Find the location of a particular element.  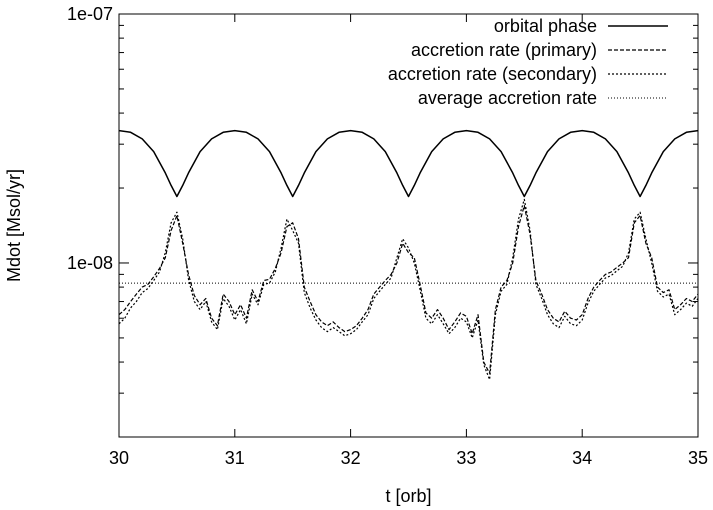

x-tick-label: 33 is located at coordinates (466, 458).